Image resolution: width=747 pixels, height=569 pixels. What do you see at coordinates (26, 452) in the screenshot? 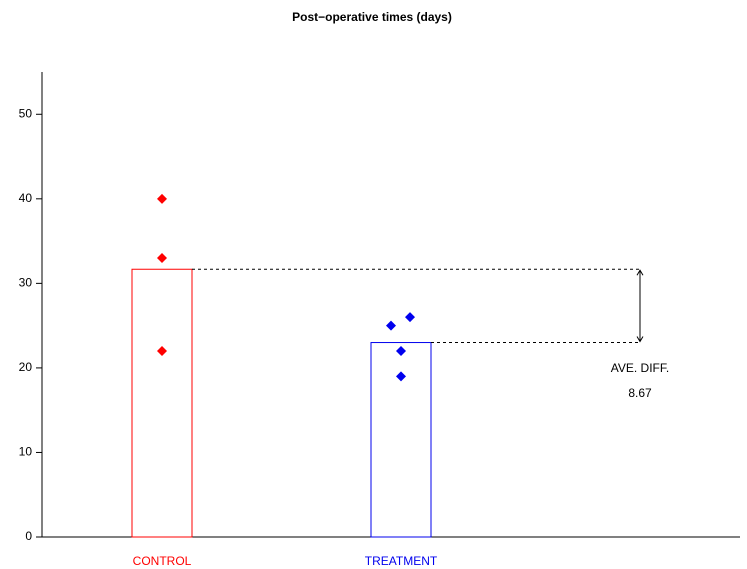
I see `y-tick-label: 10` at bounding box center [26, 452].